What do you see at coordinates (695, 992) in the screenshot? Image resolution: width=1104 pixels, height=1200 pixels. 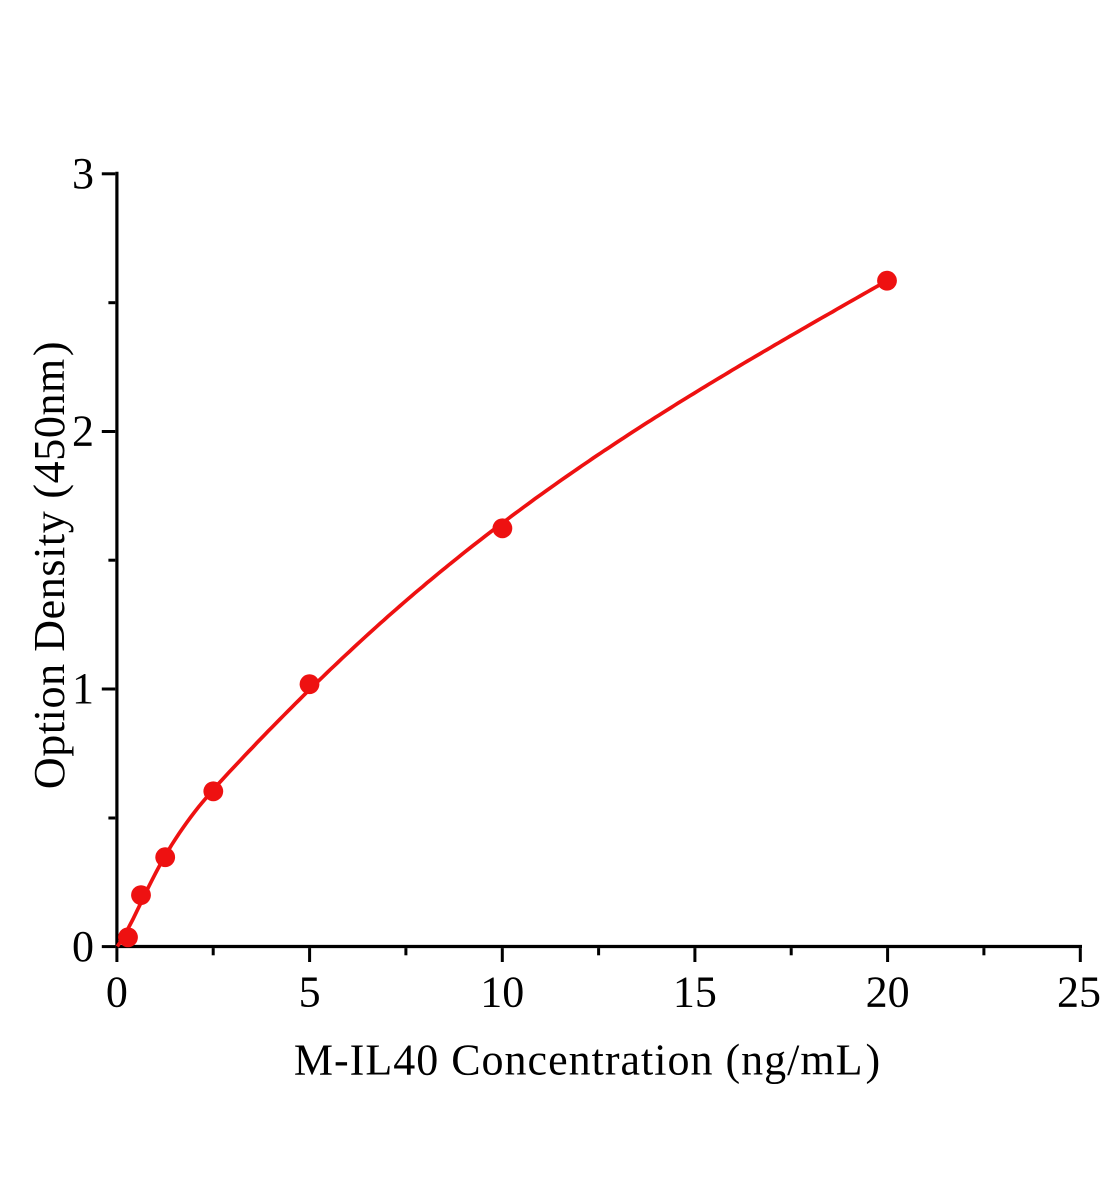 I see `svg-text: 15` at bounding box center [695, 992].